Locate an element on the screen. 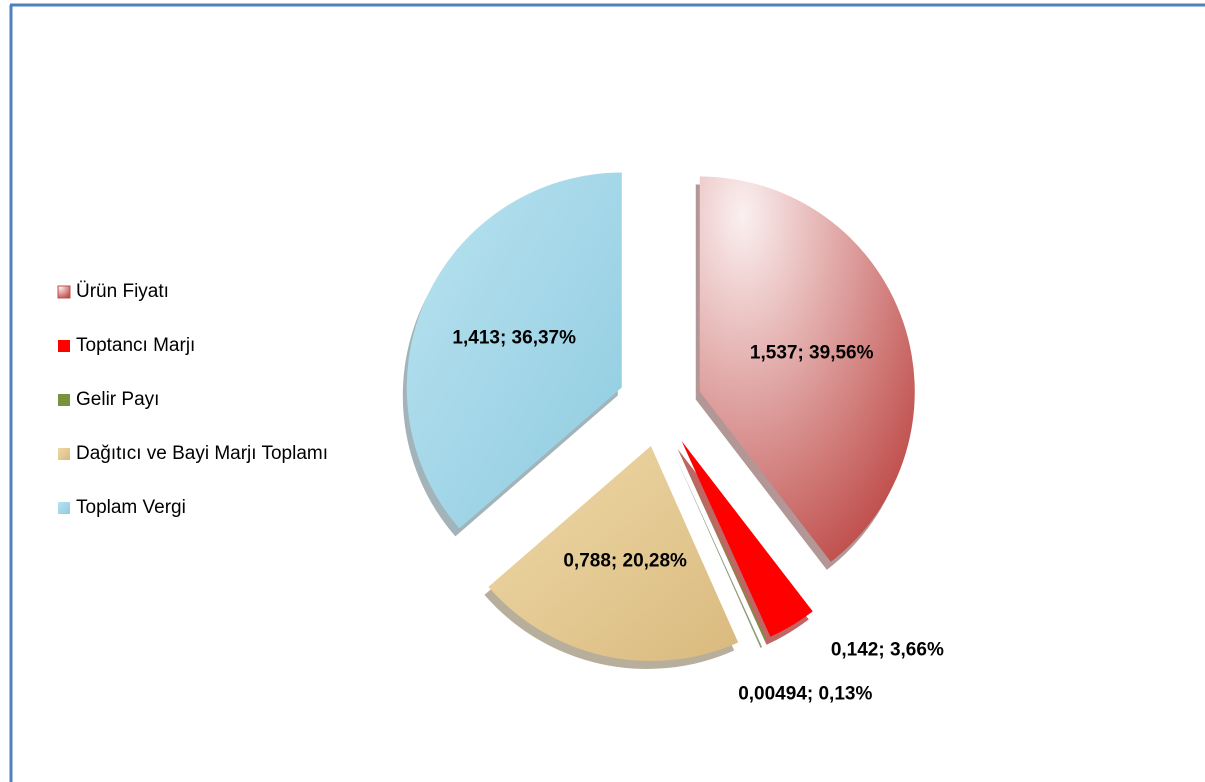 The height and width of the screenshot is (782, 1205). legend-label: Dağıtıcı ve Bayi Marjı Toplamı is located at coordinates (202, 453).